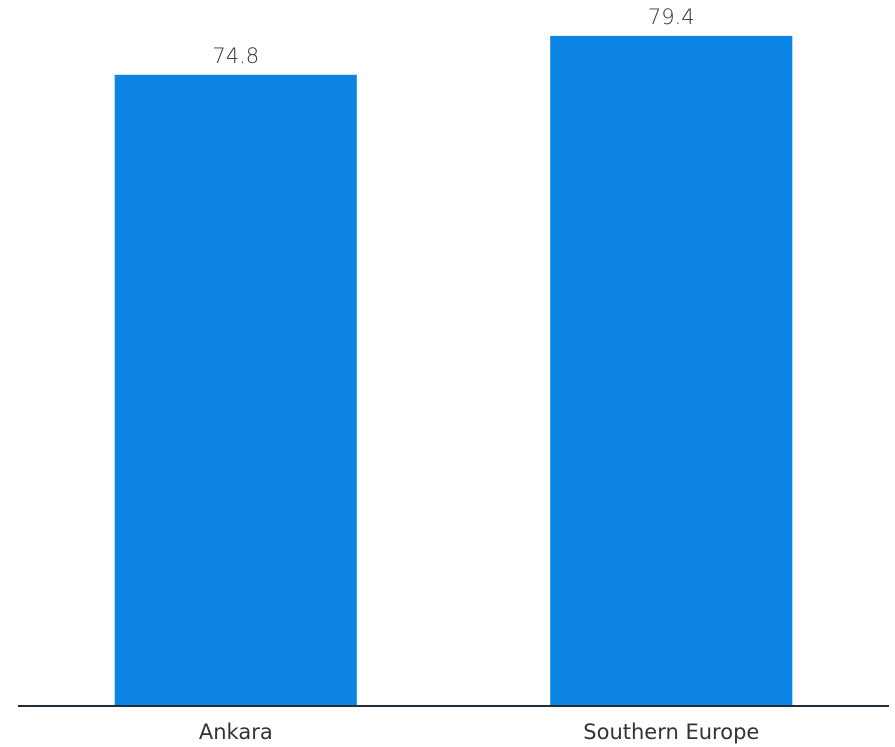  I want to click on x-tick-label-0: Ankara, so click(236, 732).